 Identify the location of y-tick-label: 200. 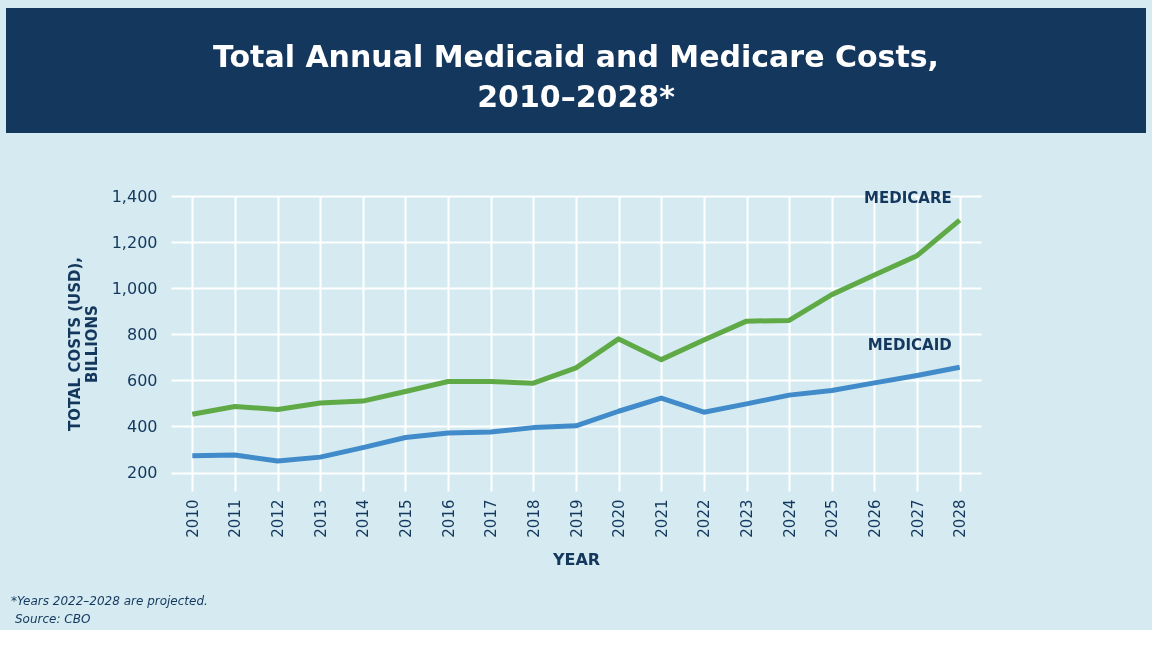
(142, 473).